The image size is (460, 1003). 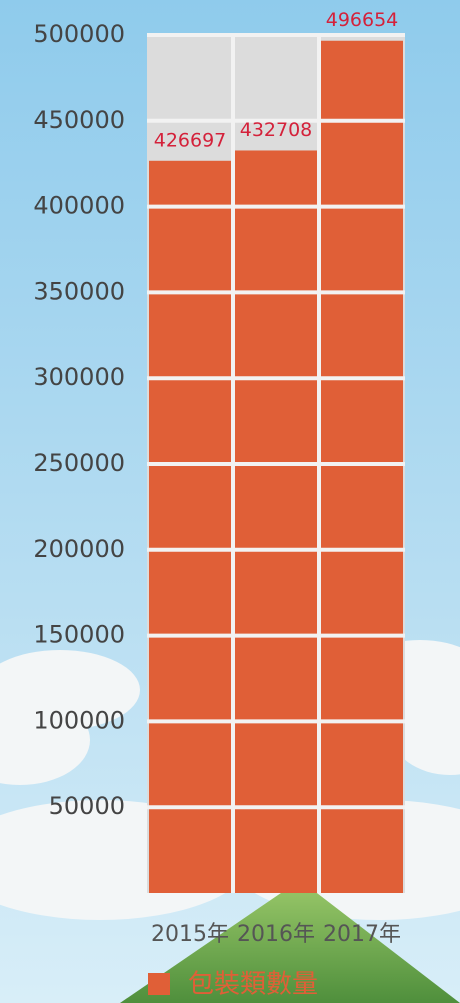 What do you see at coordinates (79, 549) in the screenshot?
I see `y-tick-label: 200000` at bounding box center [79, 549].